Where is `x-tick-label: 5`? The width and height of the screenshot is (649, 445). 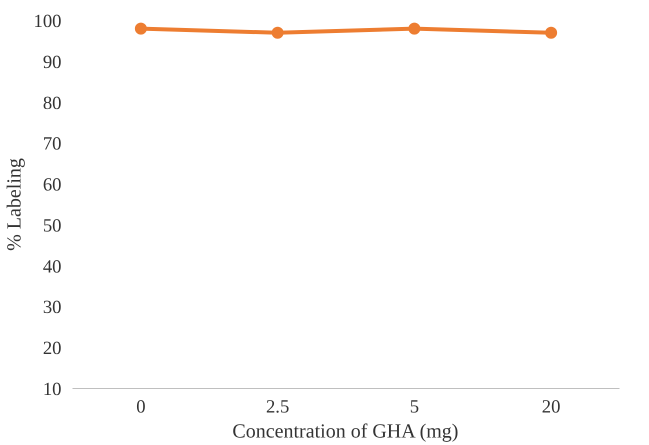
x-tick-label: 5 is located at coordinates (415, 407).